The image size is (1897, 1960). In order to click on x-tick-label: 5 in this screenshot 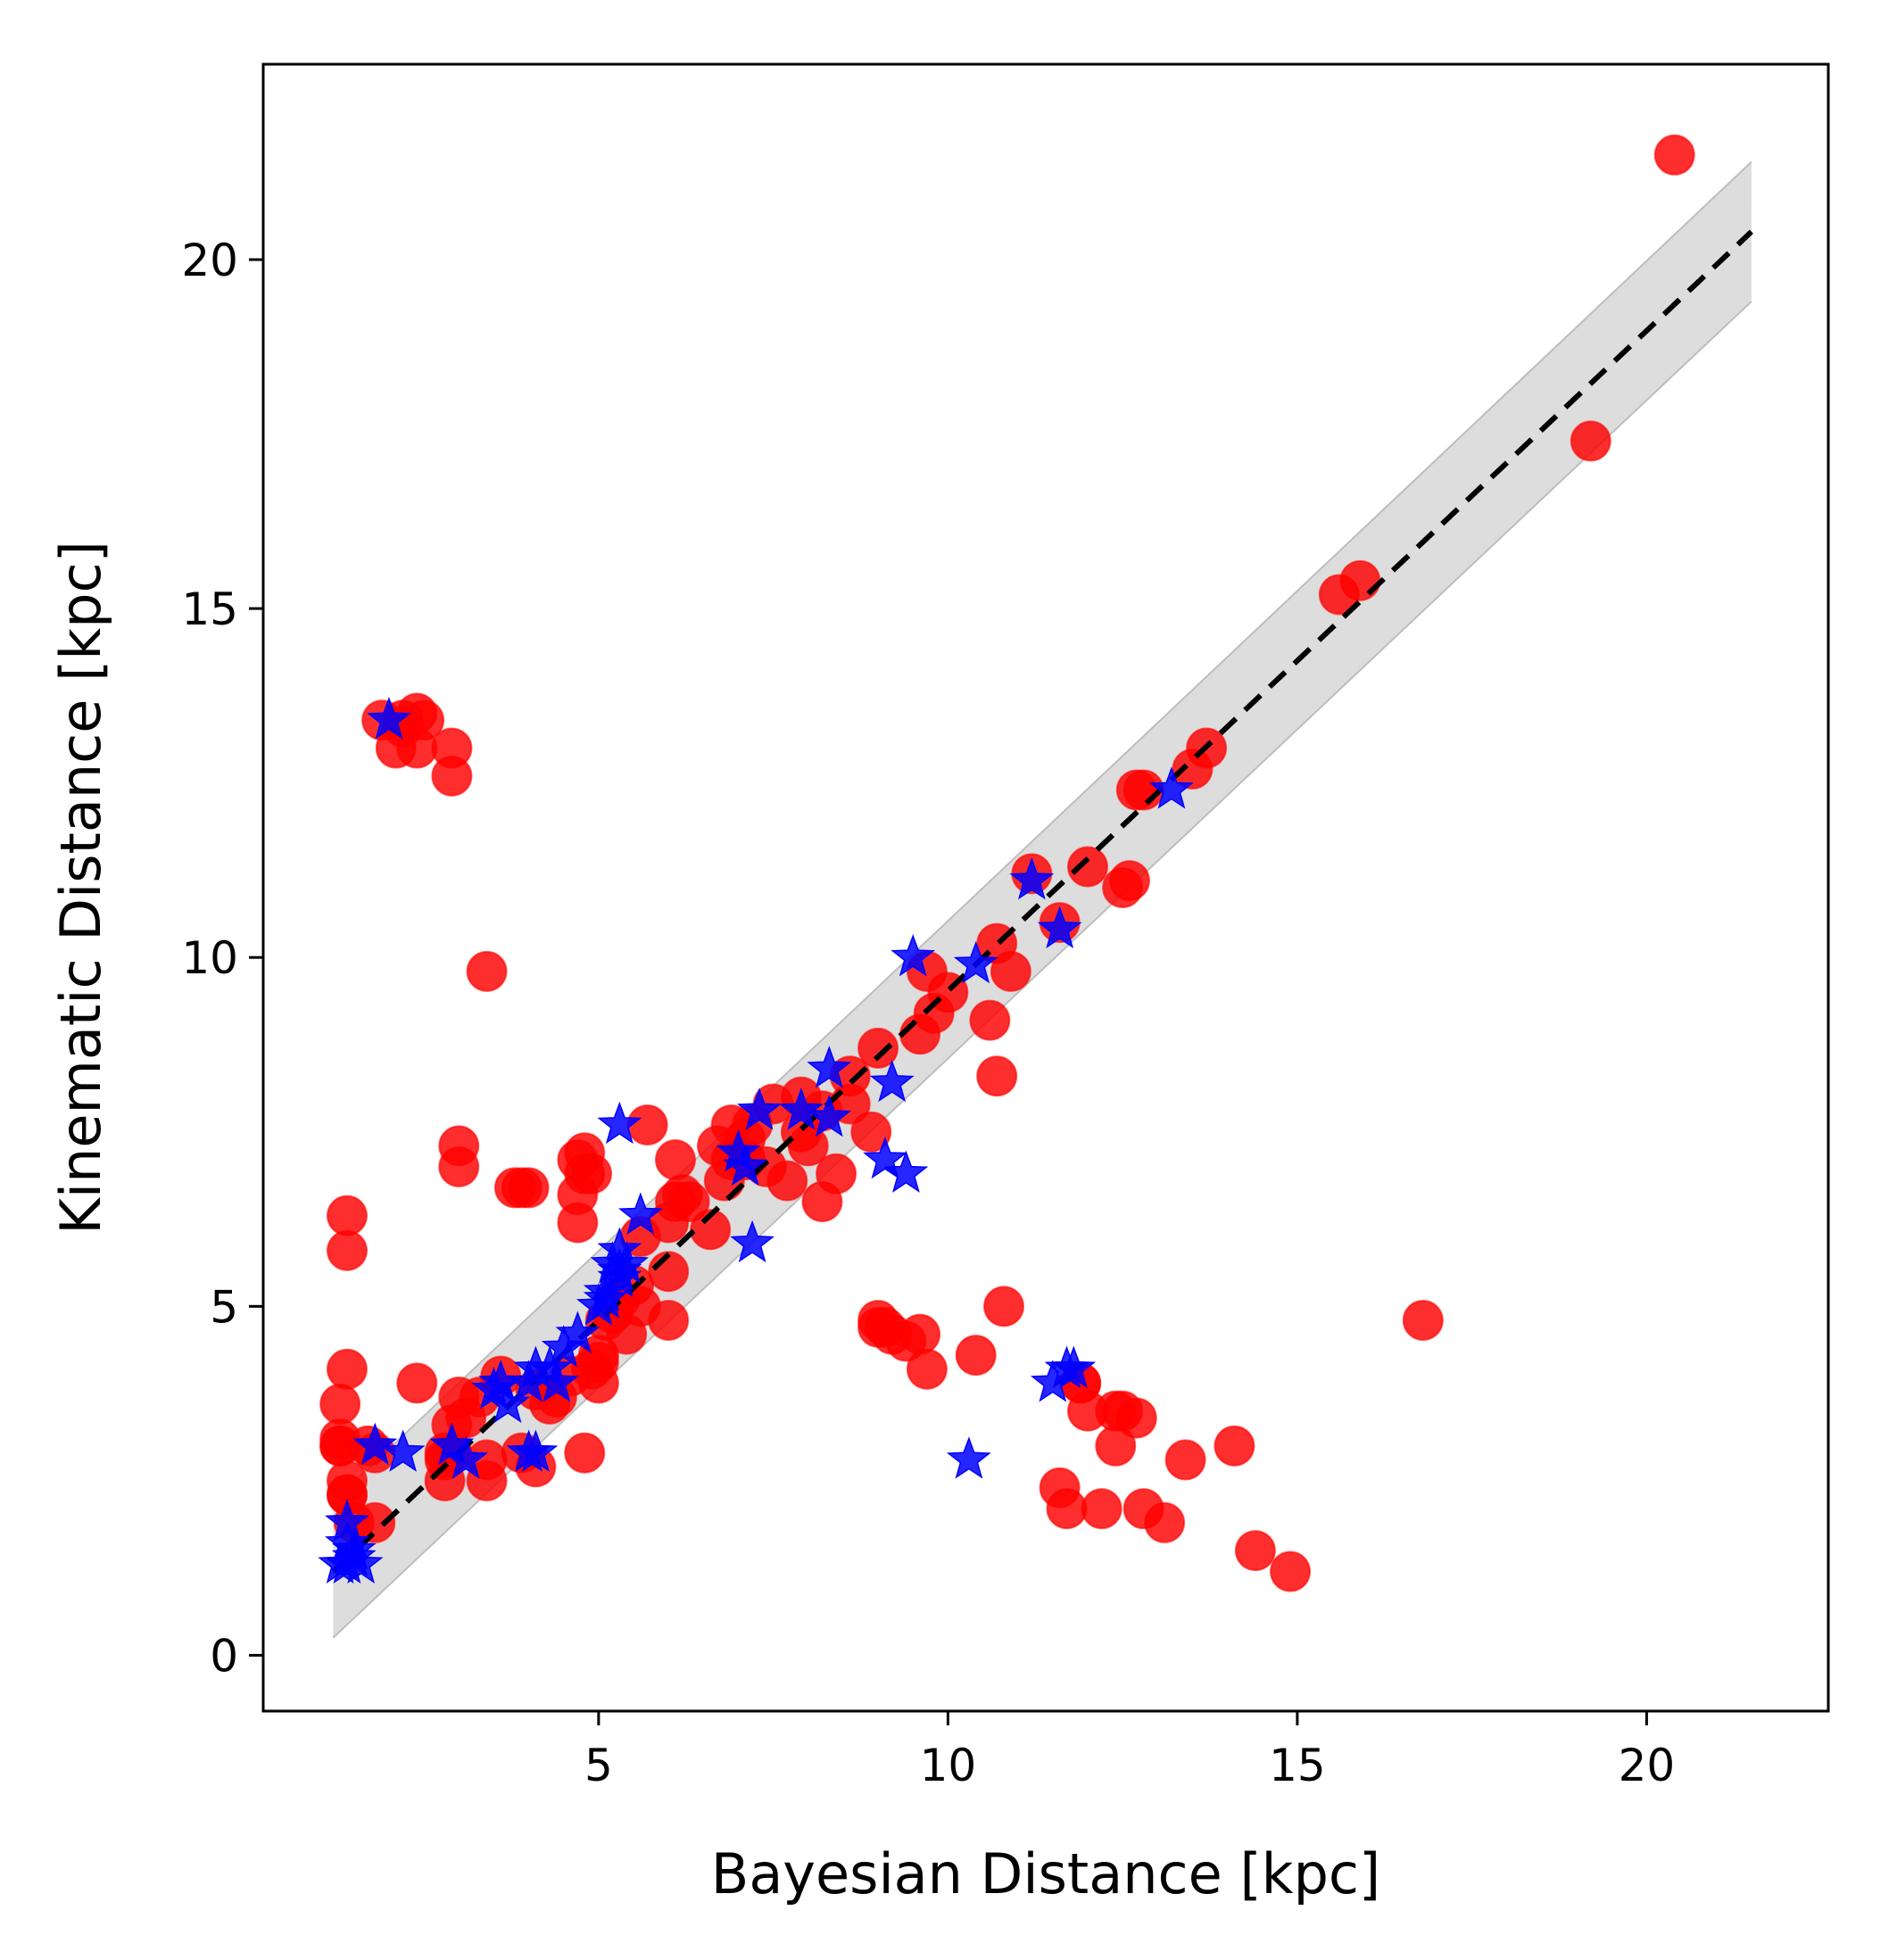, I will do `click(598, 1765)`.